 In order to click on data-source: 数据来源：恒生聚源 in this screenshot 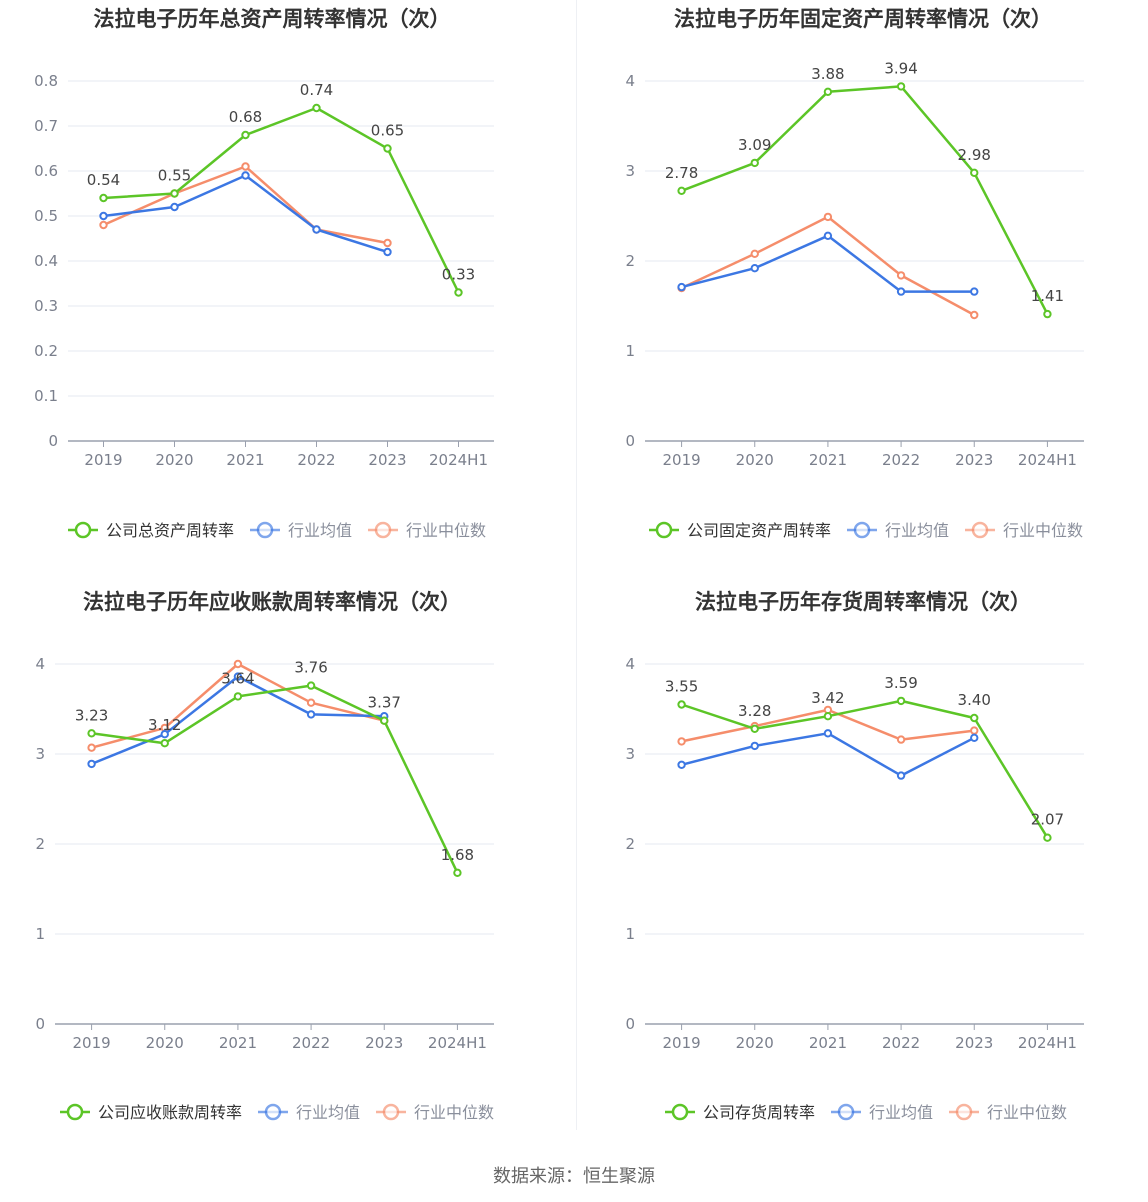, I will do `click(574, 1176)`.